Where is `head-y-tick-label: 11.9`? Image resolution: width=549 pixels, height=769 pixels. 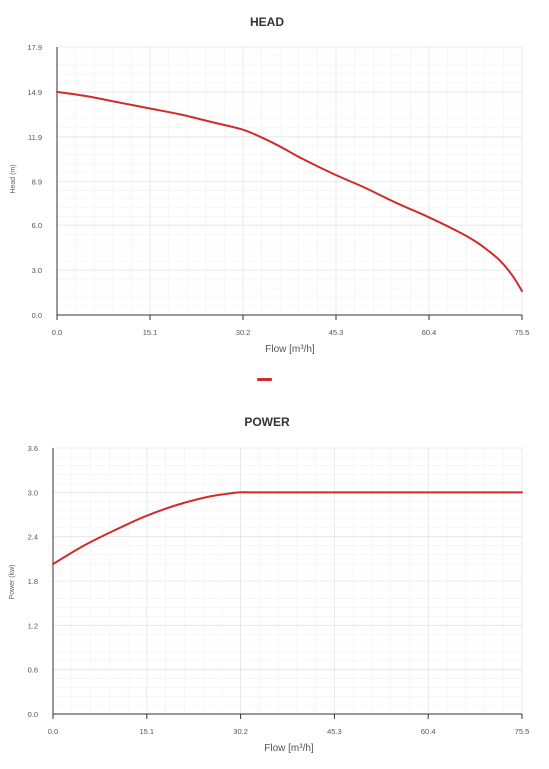 head-y-tick-label: 11.9 is located at coordinates (35, 137).